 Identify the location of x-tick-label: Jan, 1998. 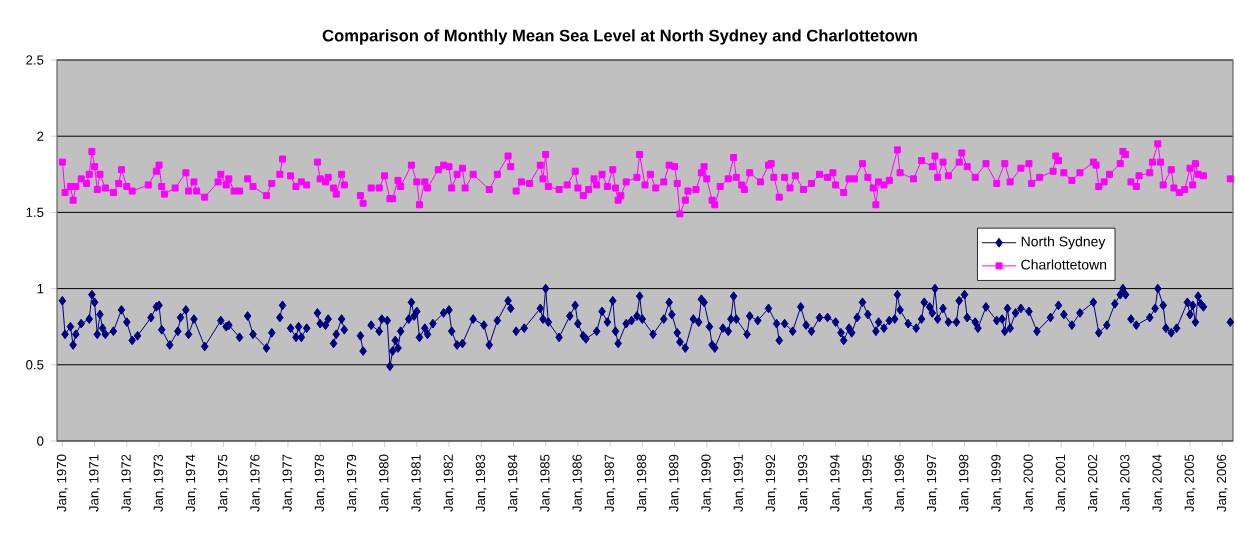
(964, 483).